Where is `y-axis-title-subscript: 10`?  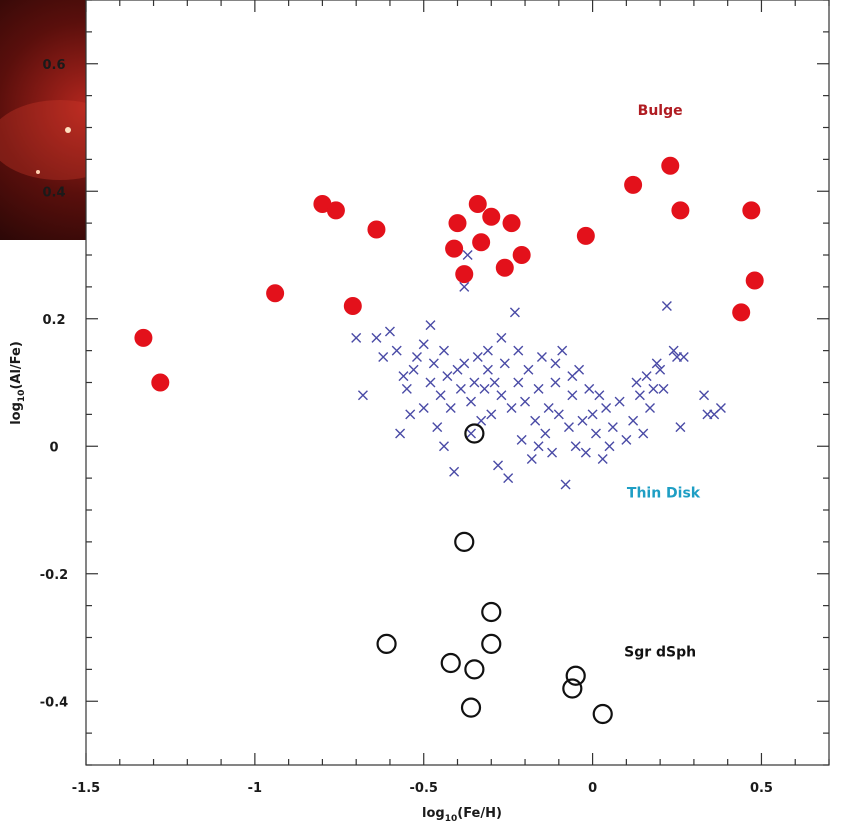 y-axis-title-subscript: 10 is located at coordinates (22, 396).